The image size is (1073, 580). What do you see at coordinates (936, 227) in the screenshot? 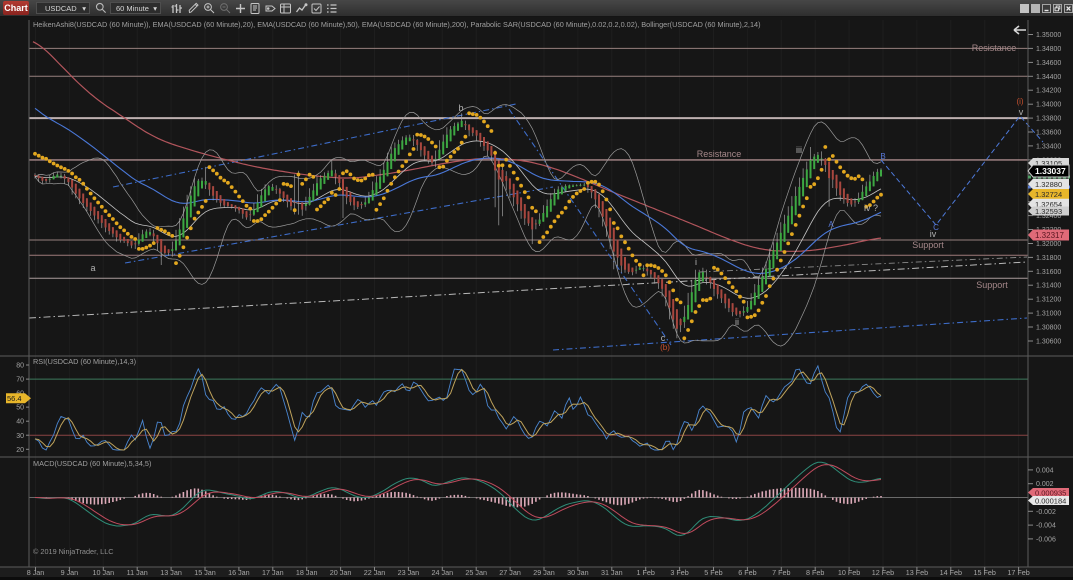
I see `svg-text: C` at bounding box center [936, 227].